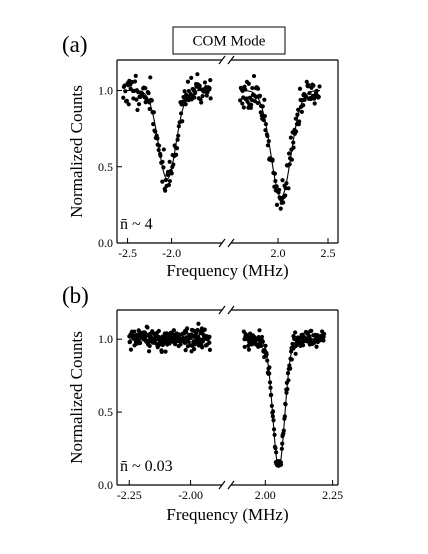  I want to click on y-axis-label: Normalized Counts, so click(76, 397).